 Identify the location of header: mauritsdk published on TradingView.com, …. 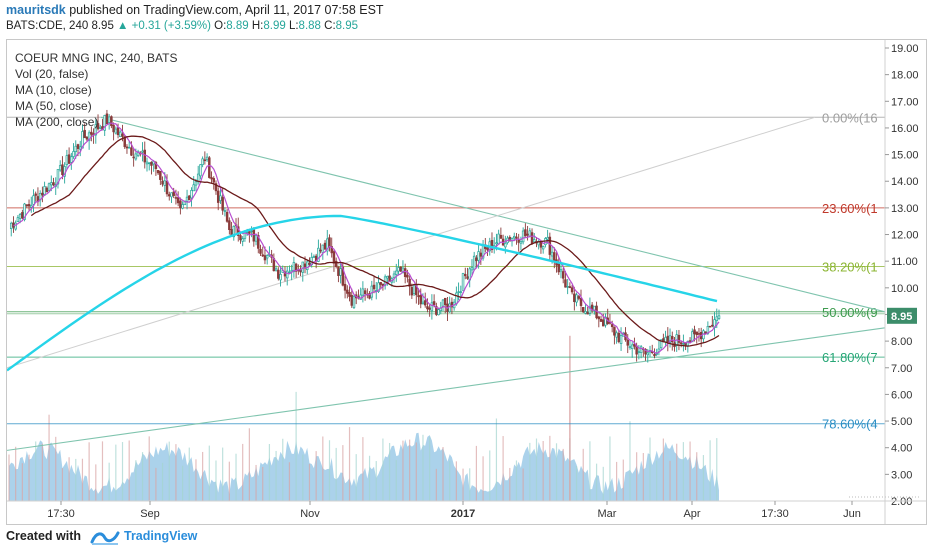
(466, 18).